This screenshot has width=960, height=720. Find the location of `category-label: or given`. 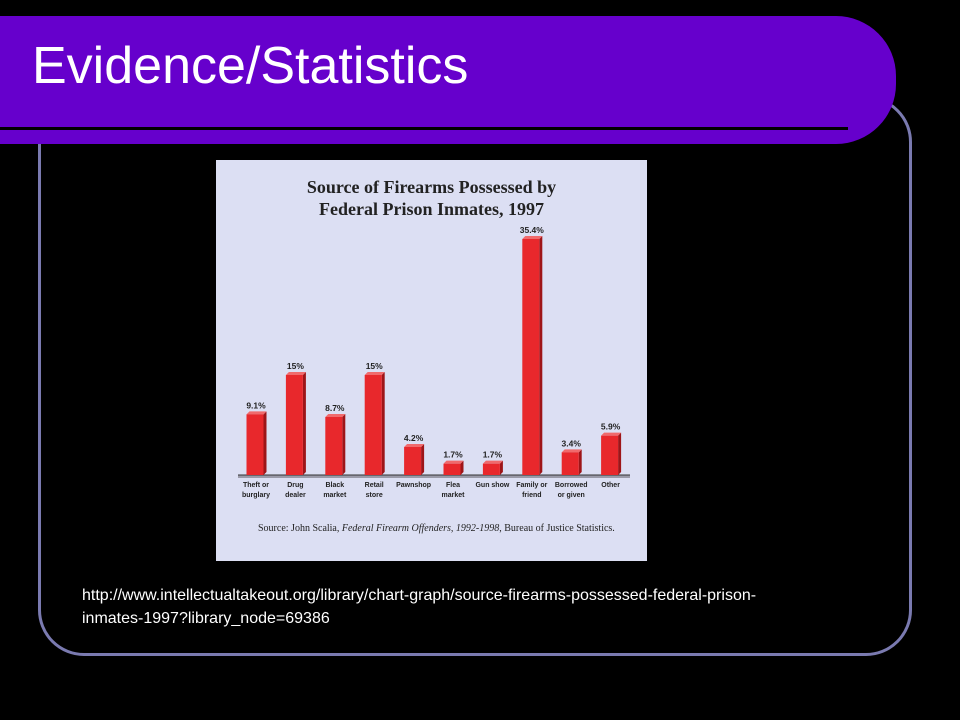

category-label: or given is located at coordinates (571, 495).